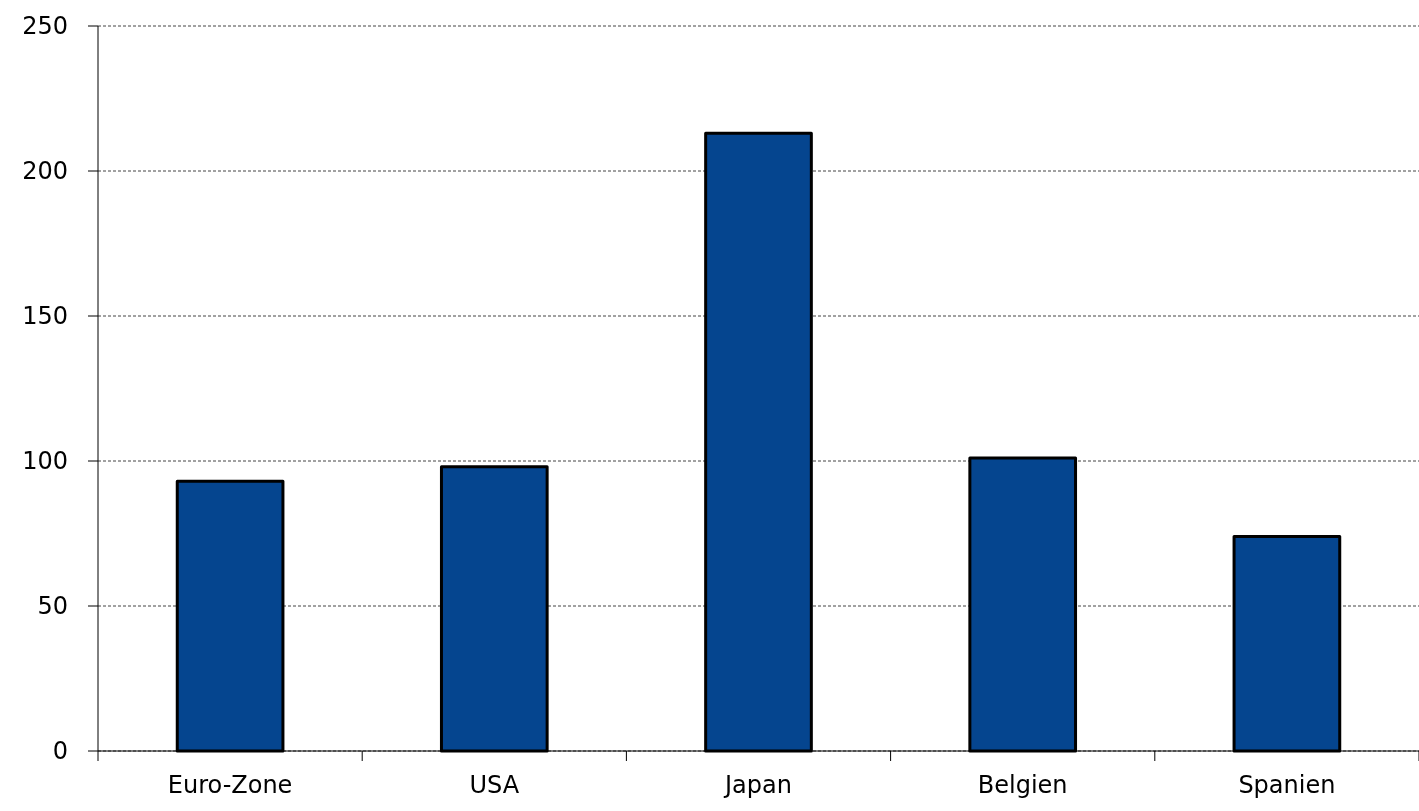 Image resolution: width=1419 pixels, height=811 pixels. What do you see at coordinates (45, 461) in the screenshot?
I see `y-tick-label: 100` at bounding box center [45, 461].